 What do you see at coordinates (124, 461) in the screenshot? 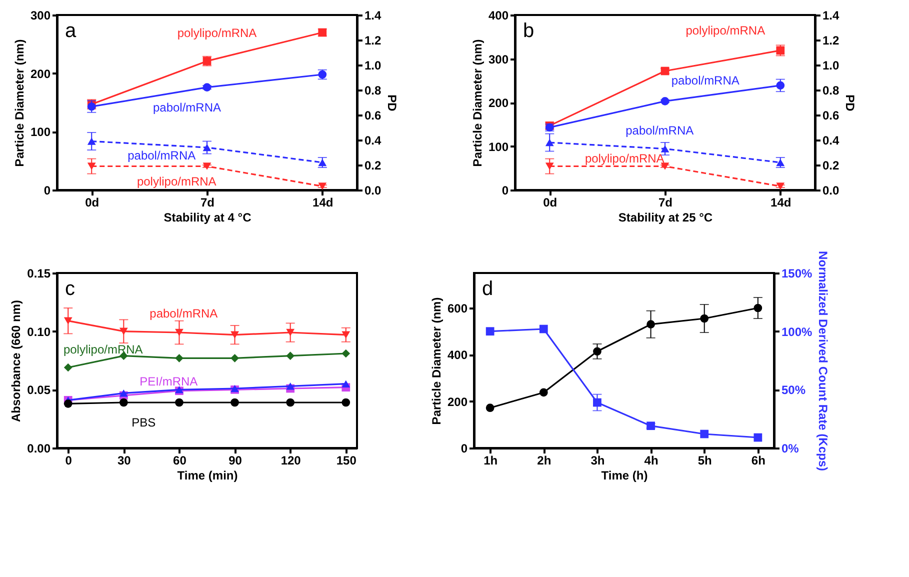
I see `x-tick-label: 30` at bounding box center [124, 461].